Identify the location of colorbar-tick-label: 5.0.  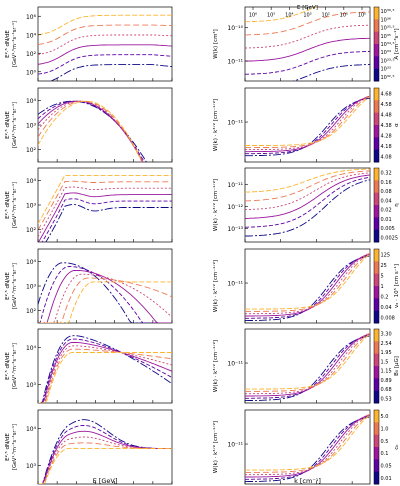
(385, 417).